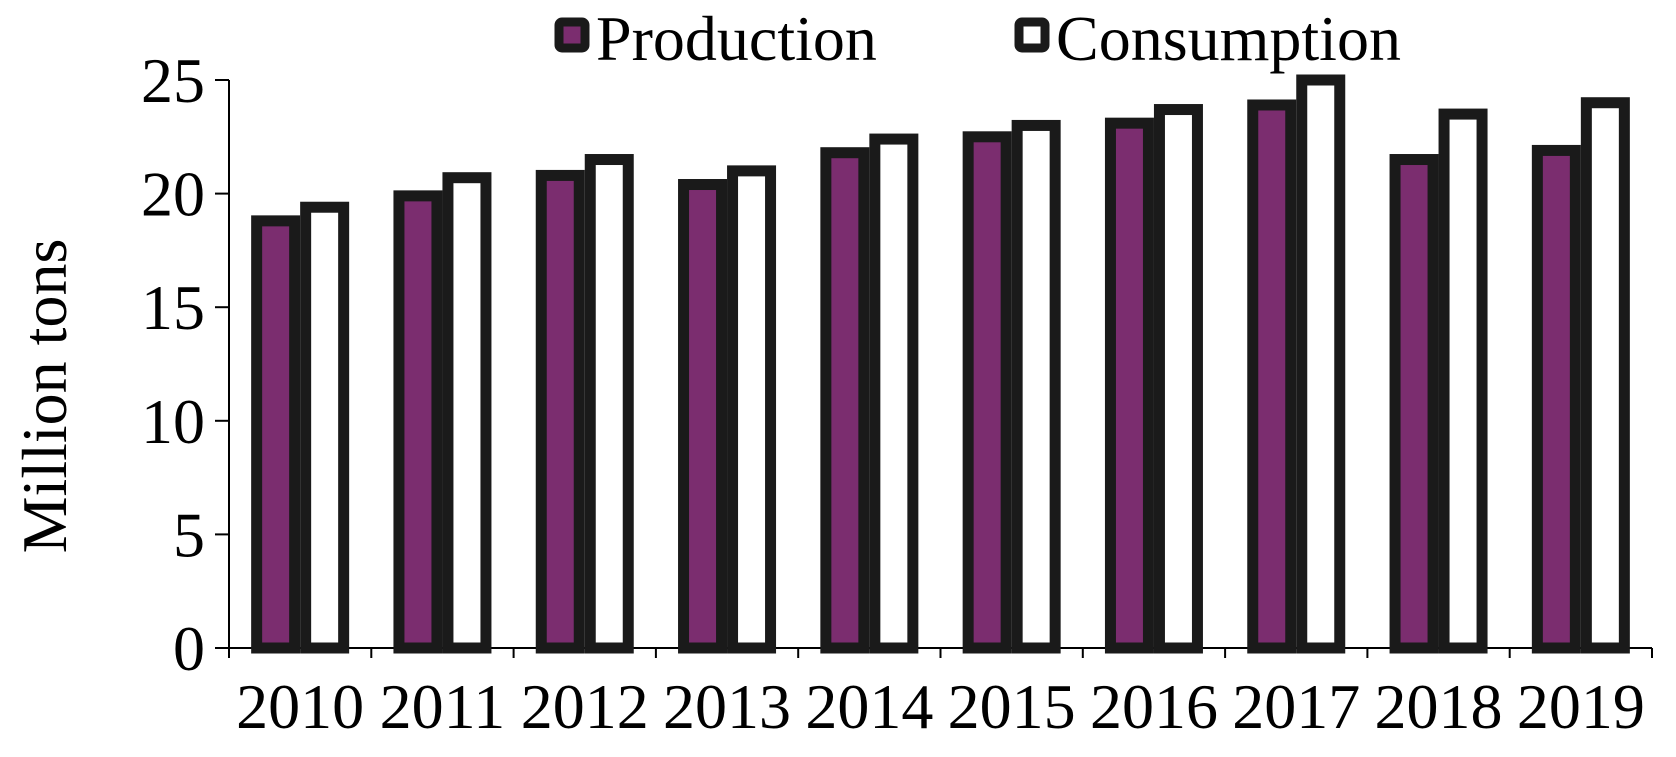  Describe the element at coordinates (609, 404) in the screenshot. I see `bar-consumption-2012` at that location.